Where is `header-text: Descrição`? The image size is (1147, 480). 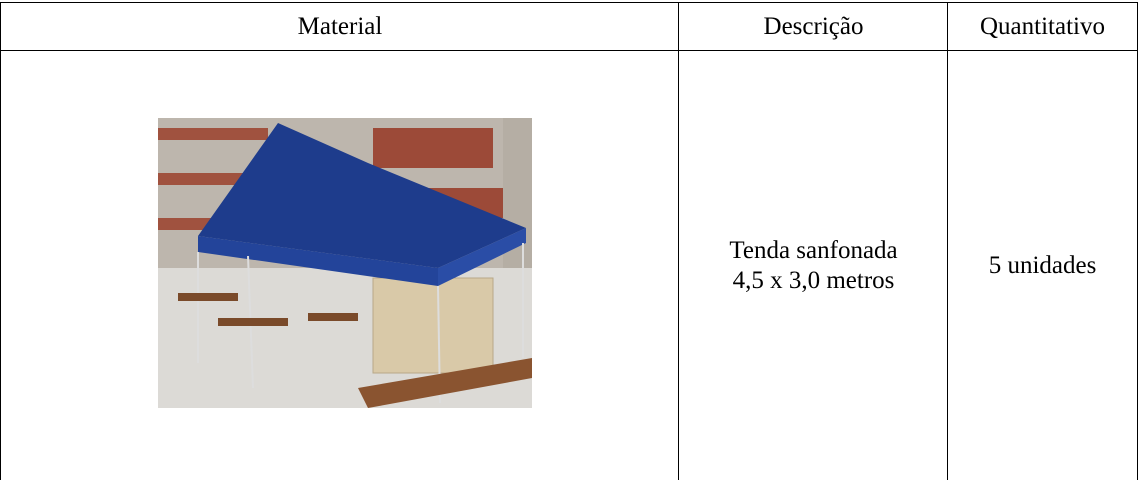 header-text: Descrição is located at coordinates (813, 26).